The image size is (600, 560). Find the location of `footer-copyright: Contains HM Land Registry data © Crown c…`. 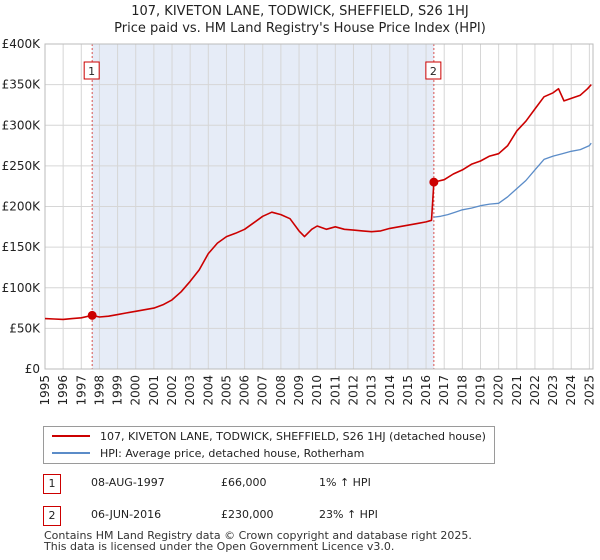

footer-copyright: Contains HM Land Registry data © Crown c… is located at coordinates (258, 535).